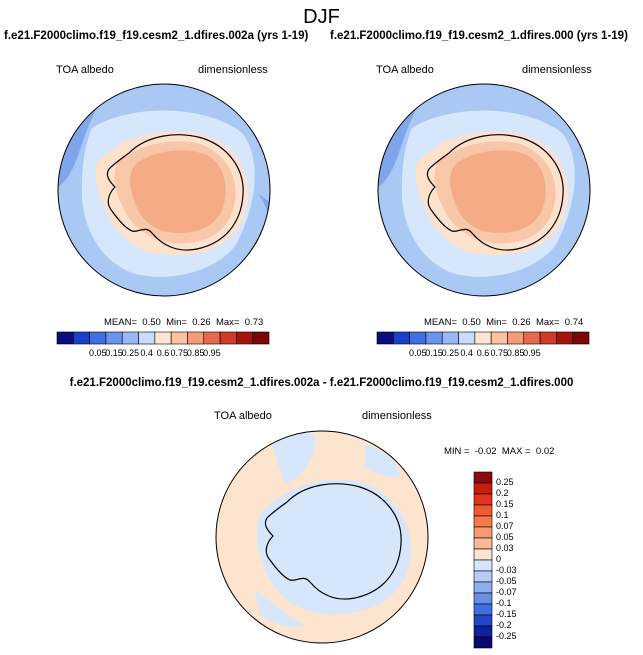  I want to click on colorbar-label: -0.1, so click(504, 603).